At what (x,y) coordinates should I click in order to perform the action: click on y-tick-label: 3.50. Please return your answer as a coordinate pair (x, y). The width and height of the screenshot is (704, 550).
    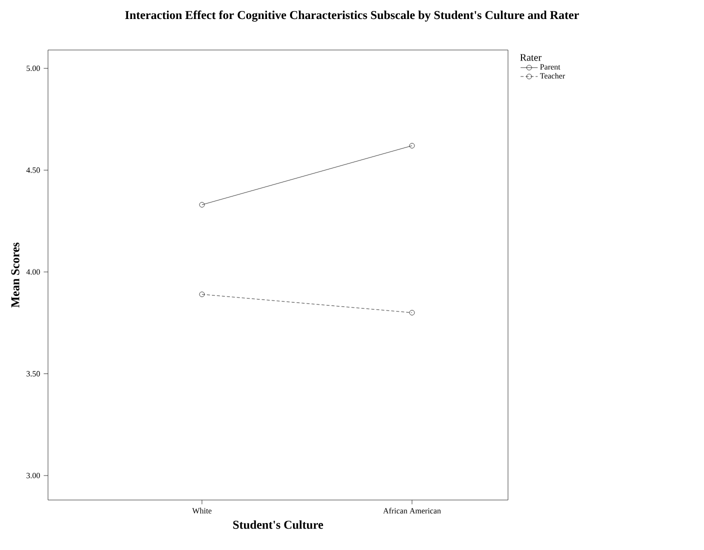
    Looking at the image, I should click on (33, 373).